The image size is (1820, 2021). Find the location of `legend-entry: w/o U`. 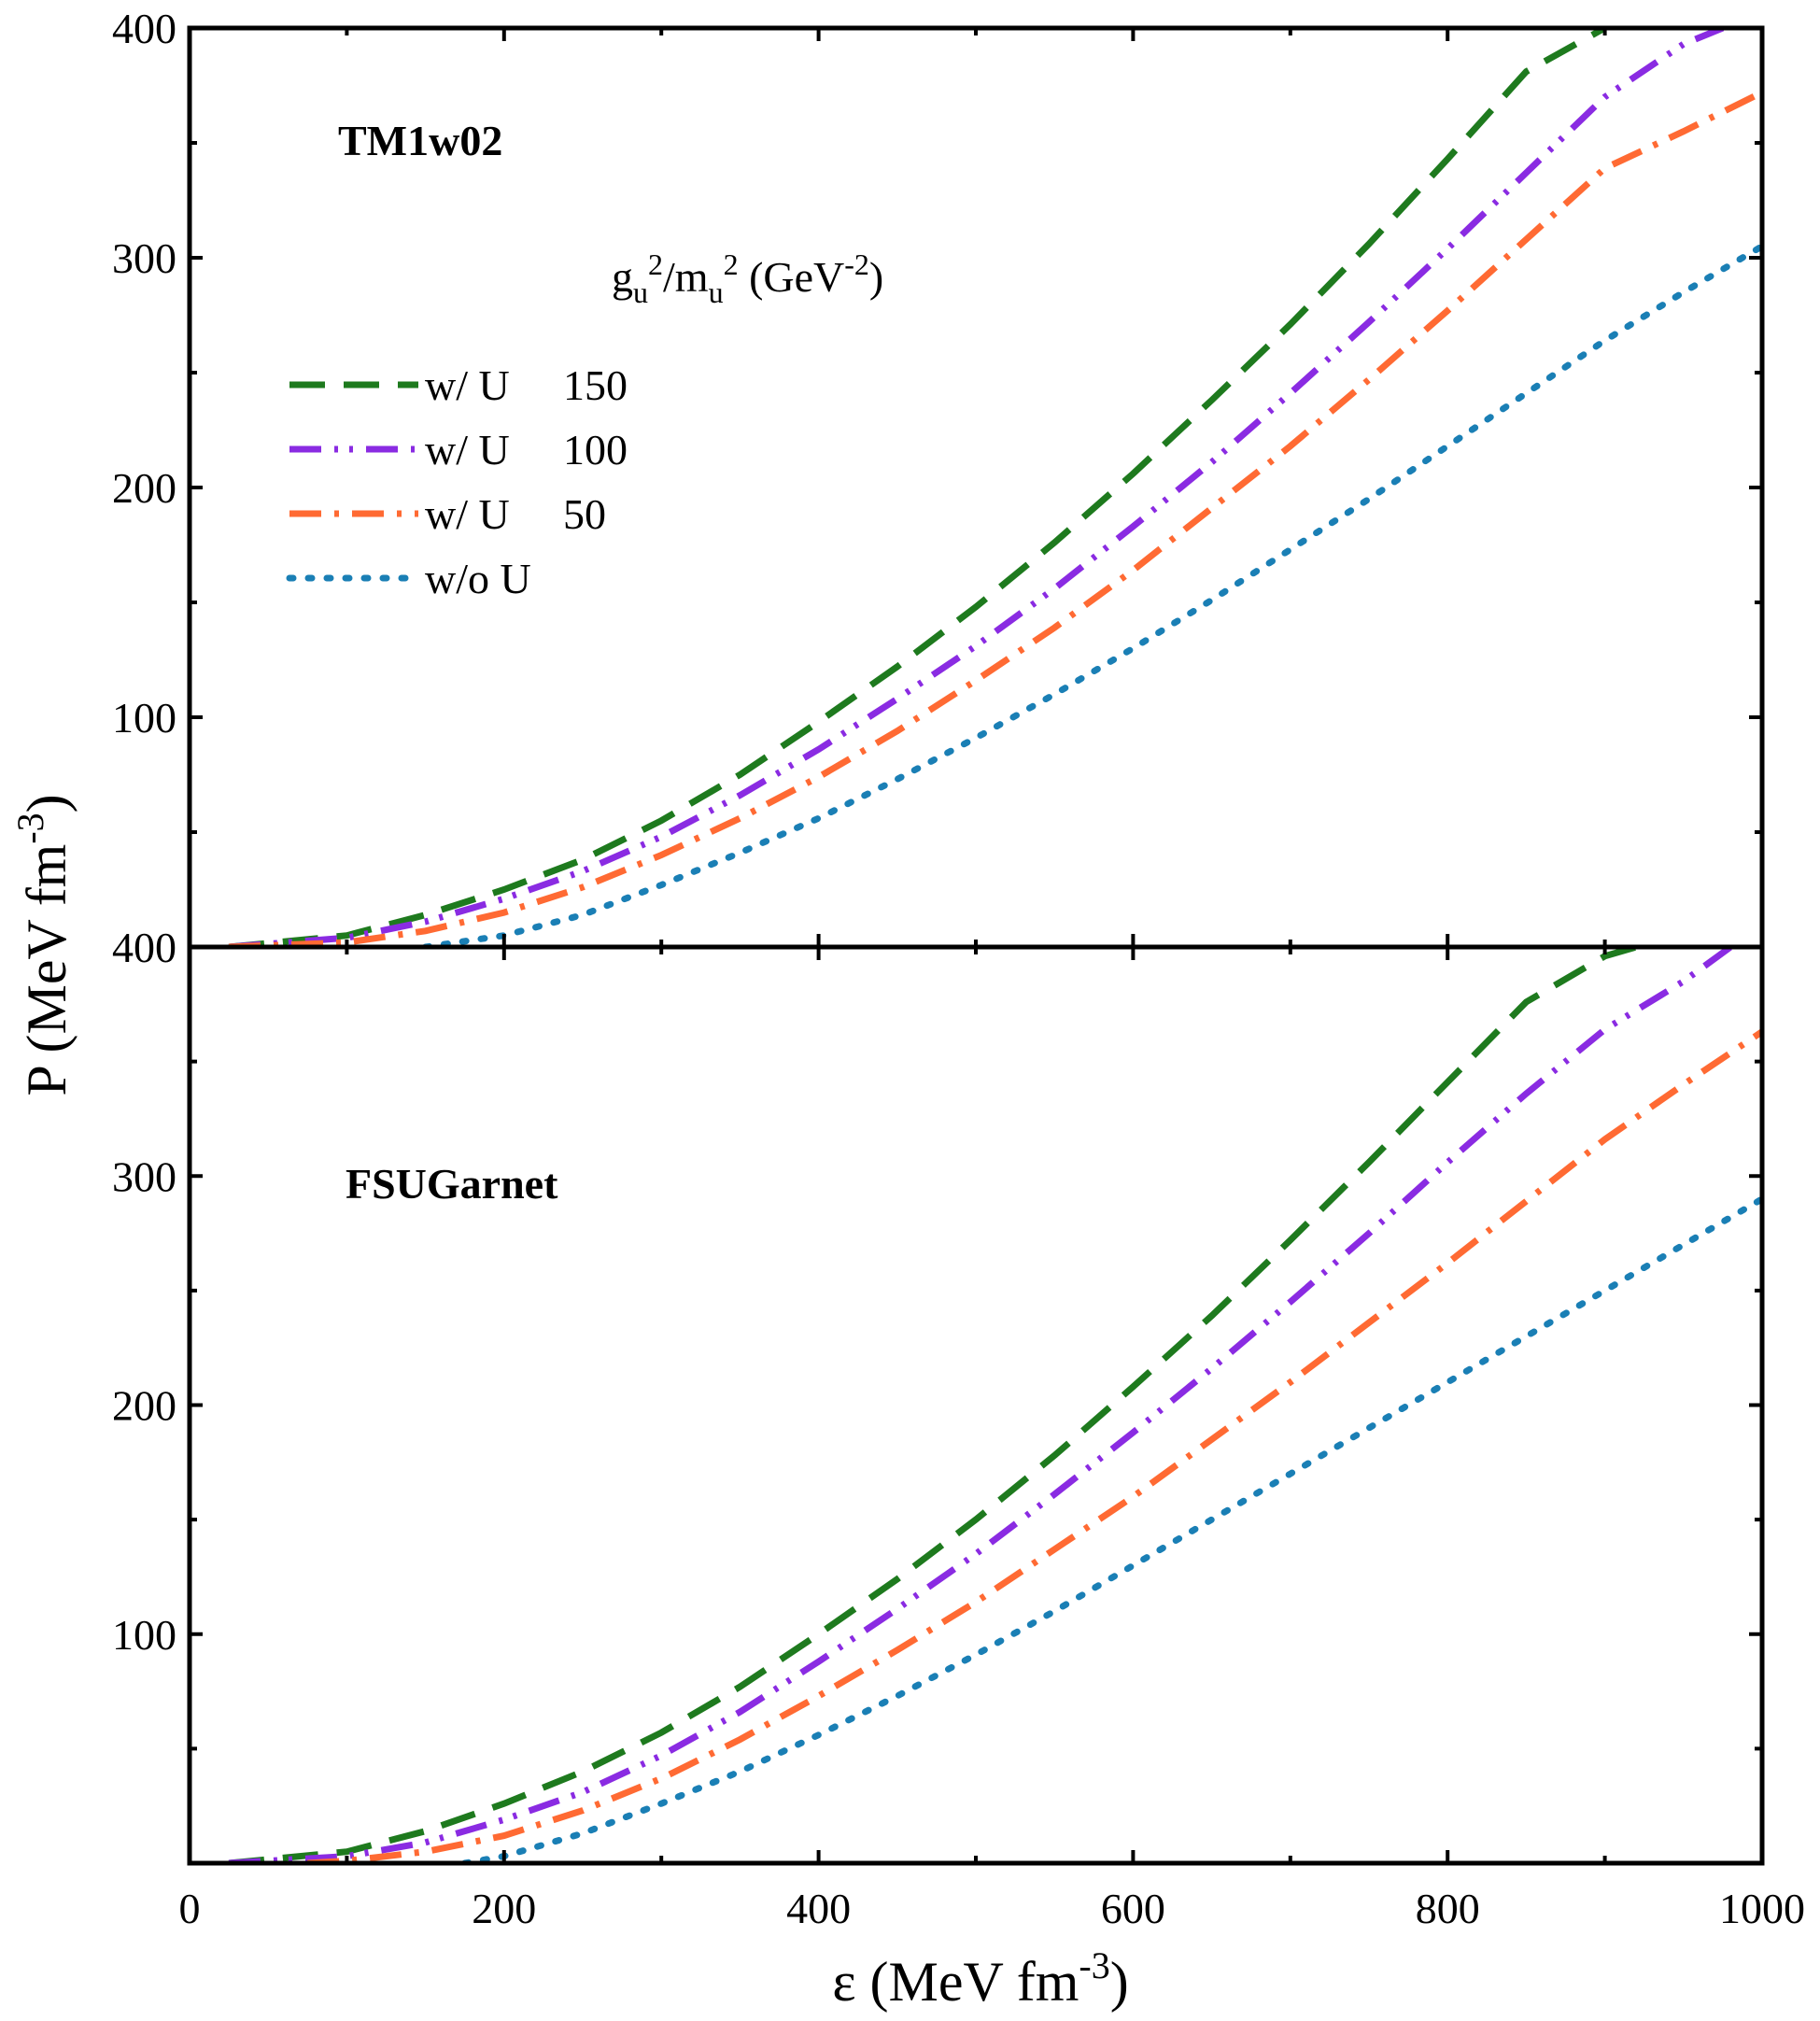

legend-entry: w/o U is located at coordinates (408, 579).